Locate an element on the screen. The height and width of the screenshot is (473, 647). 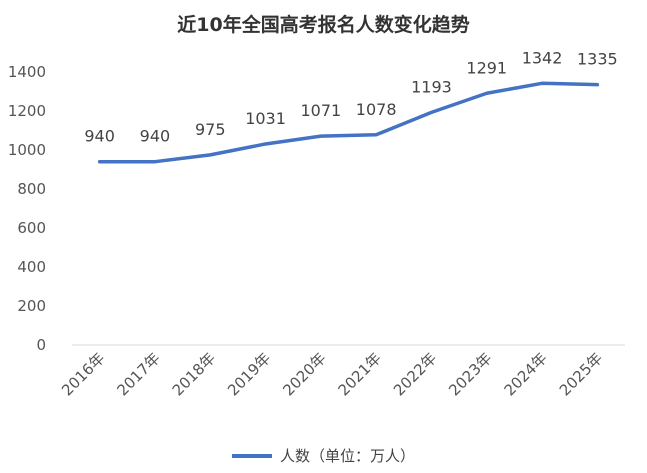
x-tick-label: 2024年 is located at coordinates (526, 374).